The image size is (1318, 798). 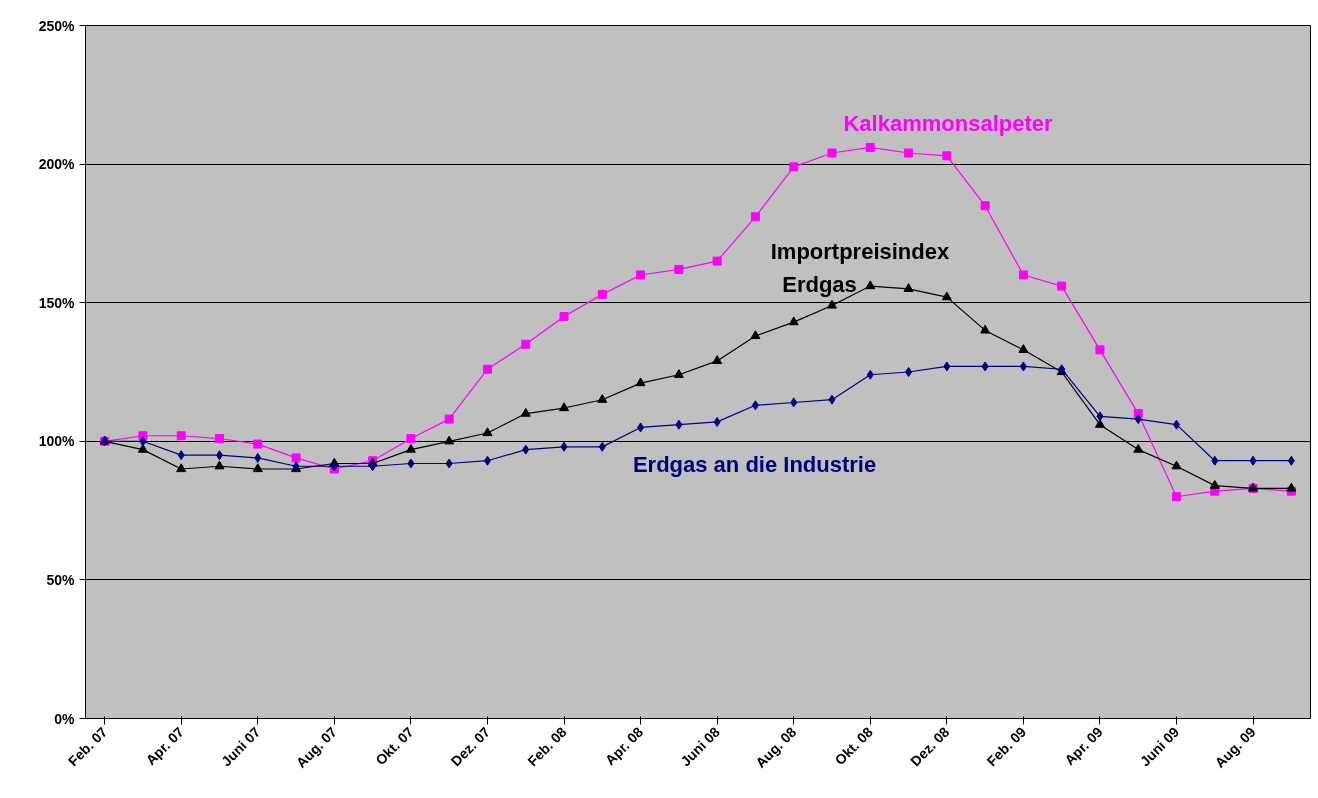 What do you see at coordinates (57, 302) in the screenshot?
I see `y-tick-label: 150%` at bounding box center [57, 302].